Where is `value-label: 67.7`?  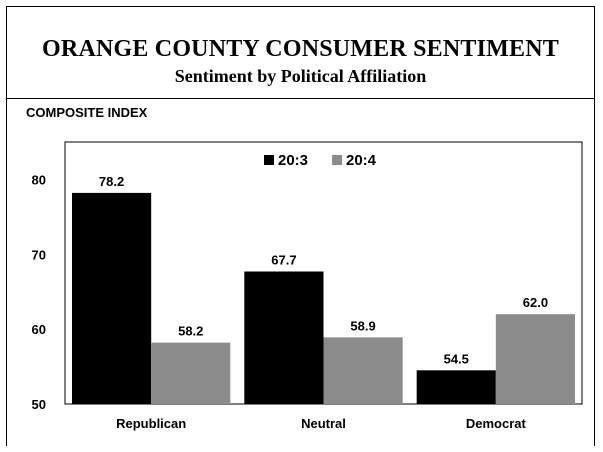
value-label: 67.7 is located at coordinates (283, 260).